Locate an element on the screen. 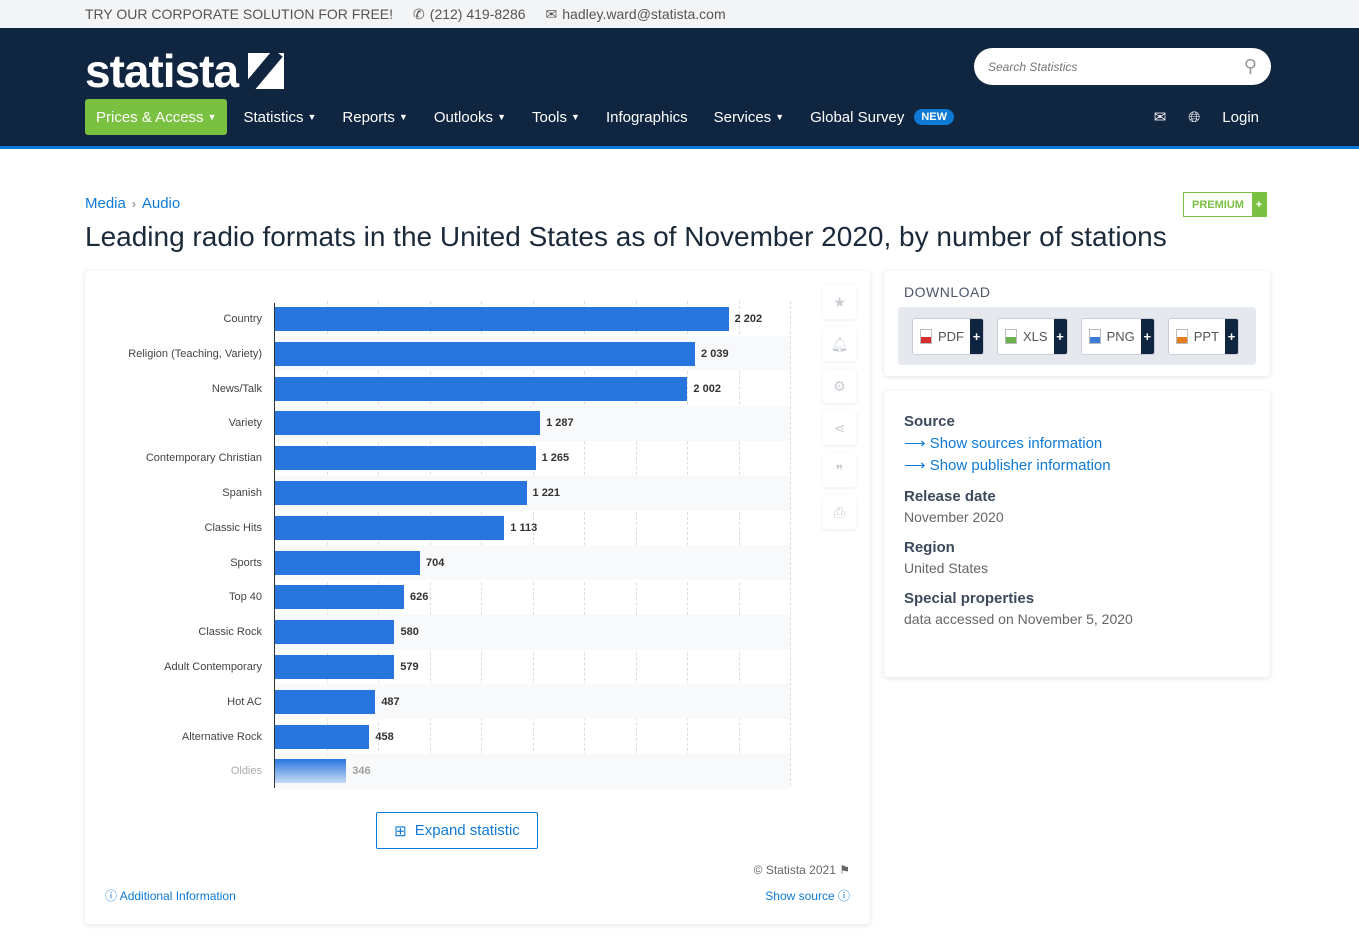  search-input is located at coordinates (1116, 66).